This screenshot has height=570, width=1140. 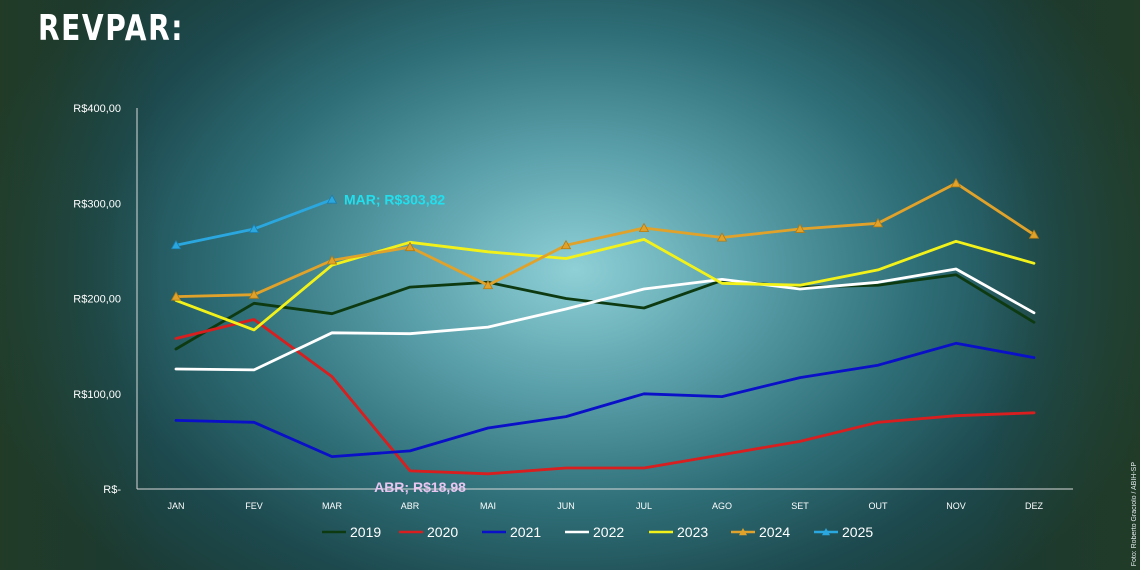 I want to click on legend-label-2021: 2021, so click(x=525, y=532).